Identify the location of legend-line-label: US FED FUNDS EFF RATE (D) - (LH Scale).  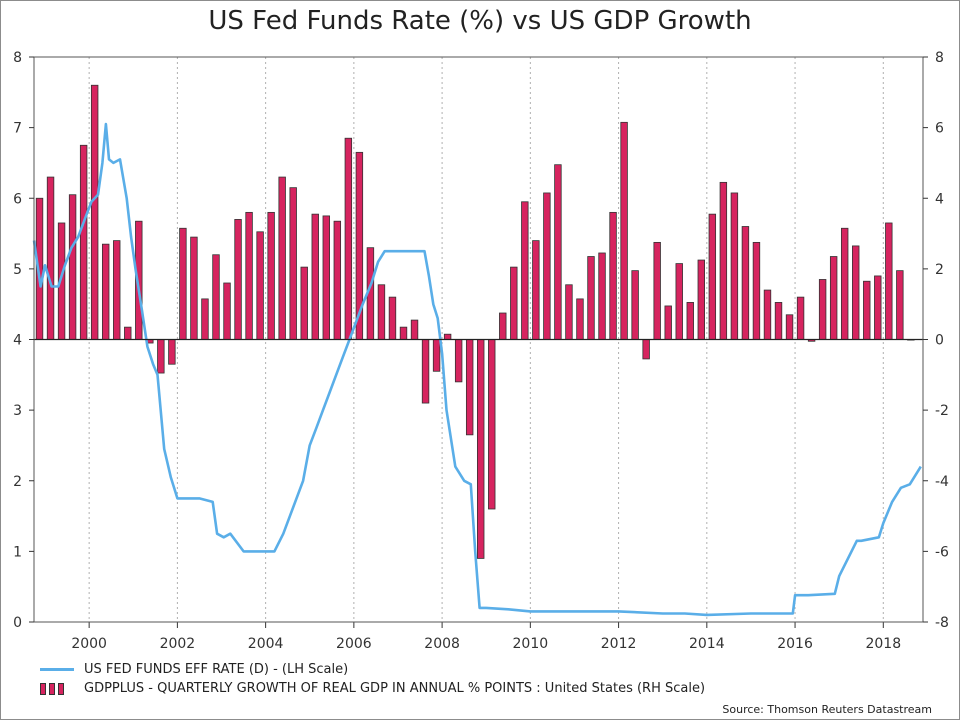
(216, 669).